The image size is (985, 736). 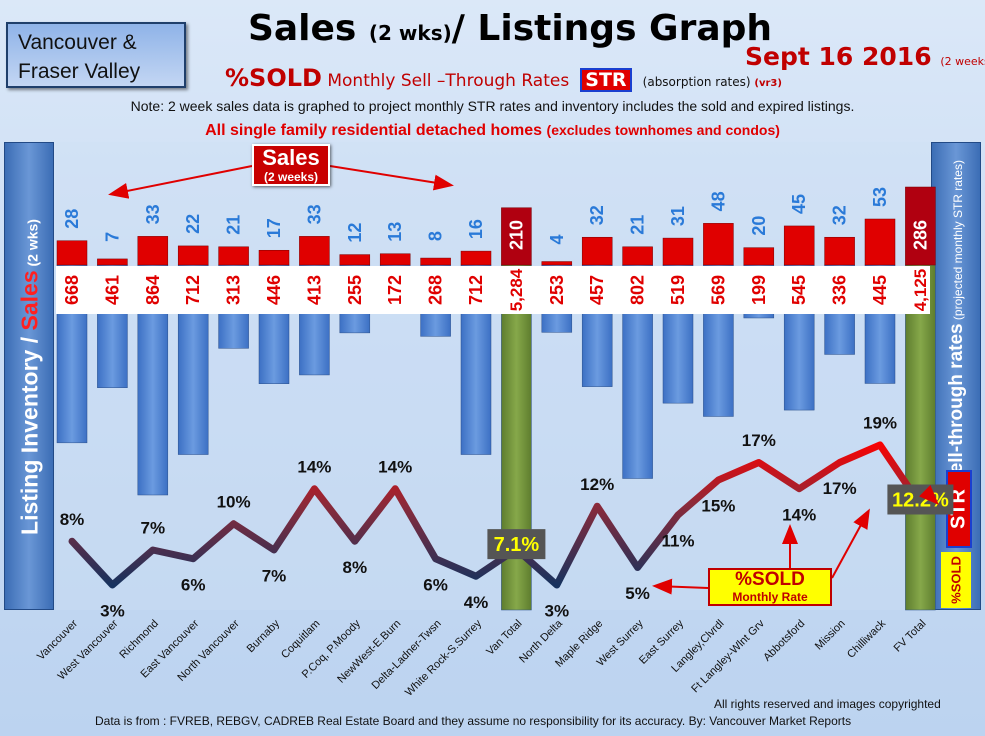 What do you see at coordinates (395, 232) in the screenshot?
I see `sales-label-8: 13` at bounding box center [395, 232].